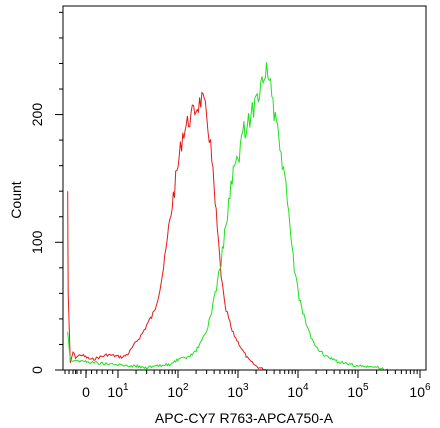 This screenshot has width=440, height=428. What do you see at coordinates (118, 391) in the screenshot?
I see `x-tick-label: 10¹` at bounding box center [118, 391].